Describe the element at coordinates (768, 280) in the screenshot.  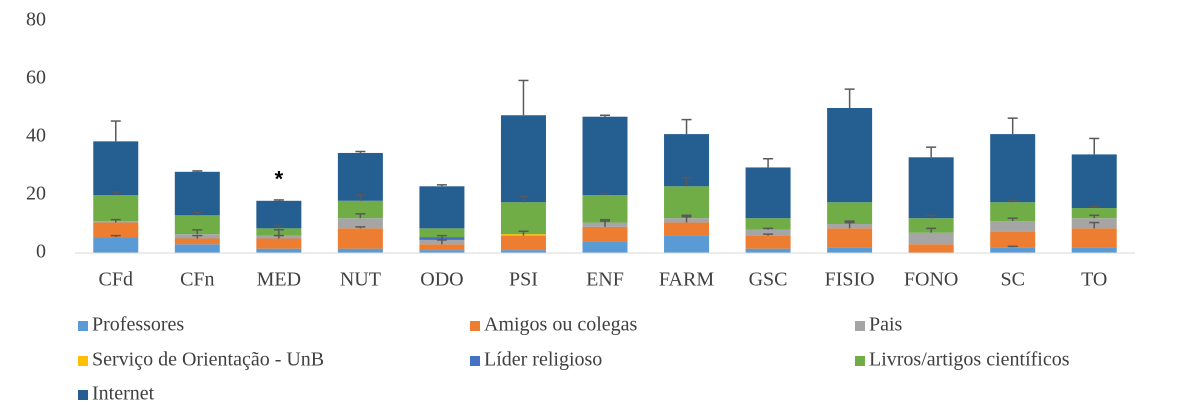
I see `x-tick-label: GSC` at that location.